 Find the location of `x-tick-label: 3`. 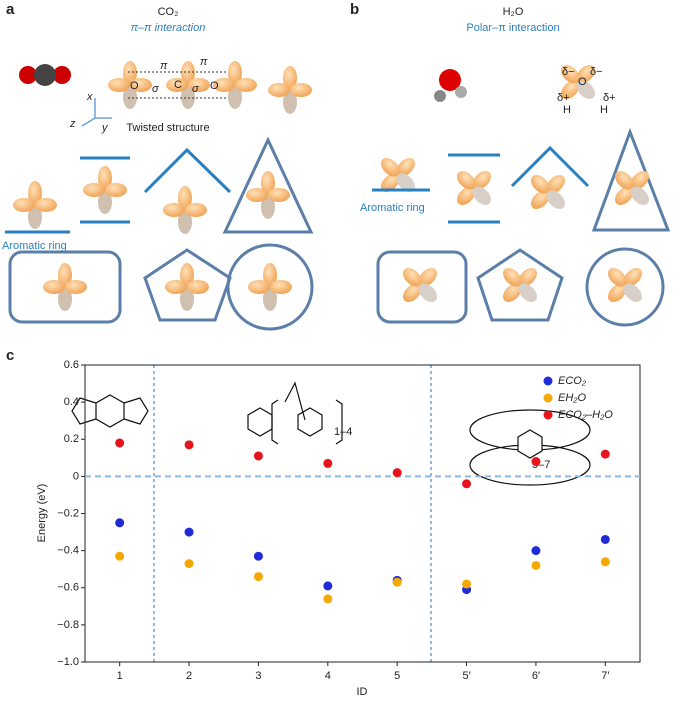

x-tick-label: 3 is located at coordinates (258, 676).